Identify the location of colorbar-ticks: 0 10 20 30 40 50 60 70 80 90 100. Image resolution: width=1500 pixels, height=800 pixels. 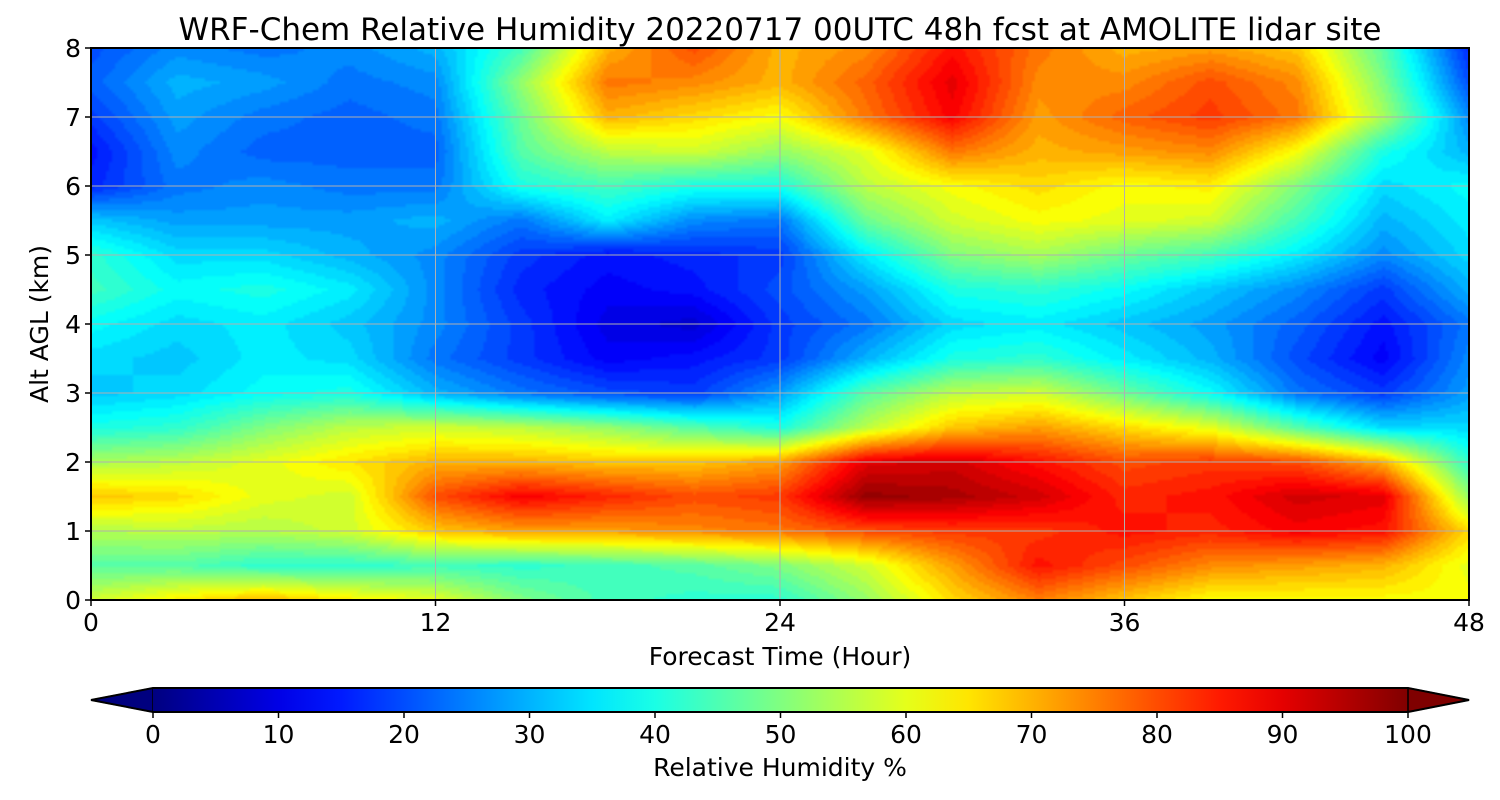
(788, 730).